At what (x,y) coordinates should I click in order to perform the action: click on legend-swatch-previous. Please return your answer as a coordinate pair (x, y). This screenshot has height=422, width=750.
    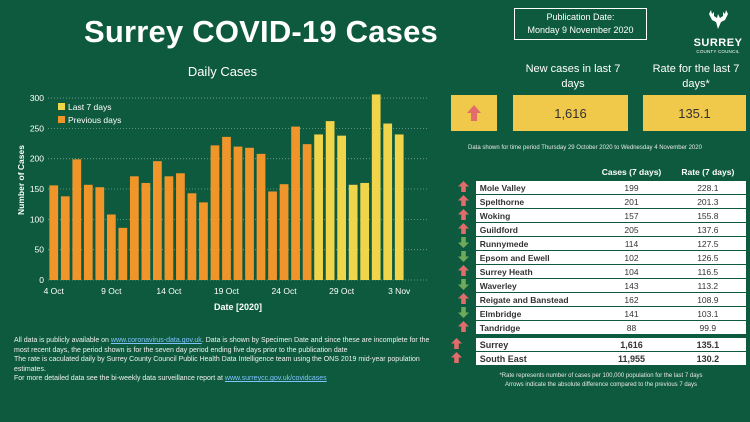
    Looking at the image, I should click on (61, 119).